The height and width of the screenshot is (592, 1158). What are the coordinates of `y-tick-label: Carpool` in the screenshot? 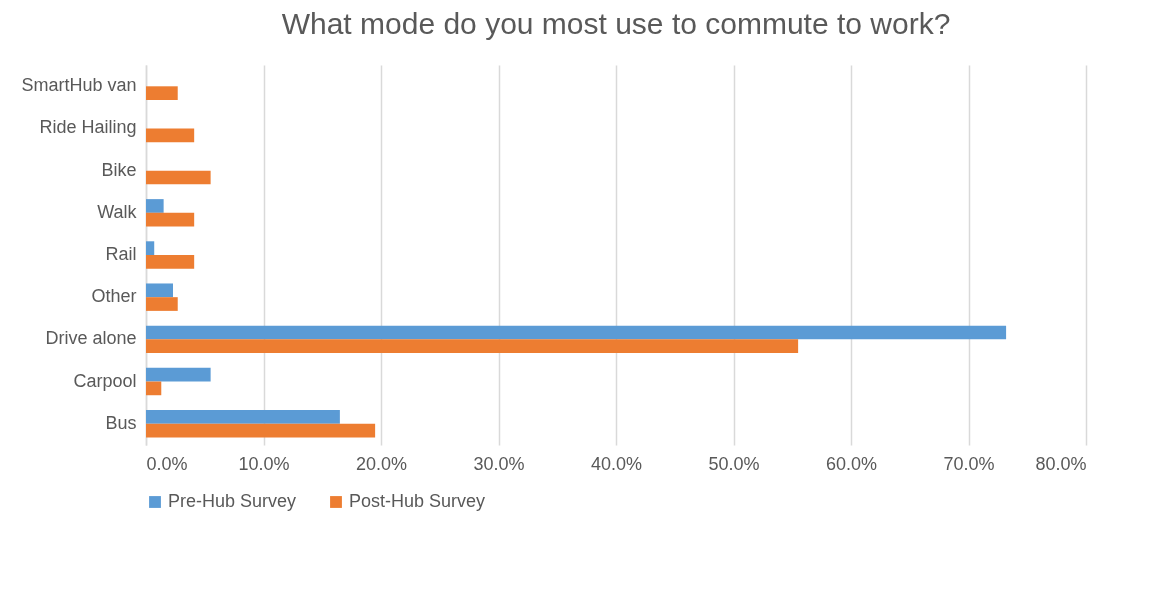 It's located at (105, 380).